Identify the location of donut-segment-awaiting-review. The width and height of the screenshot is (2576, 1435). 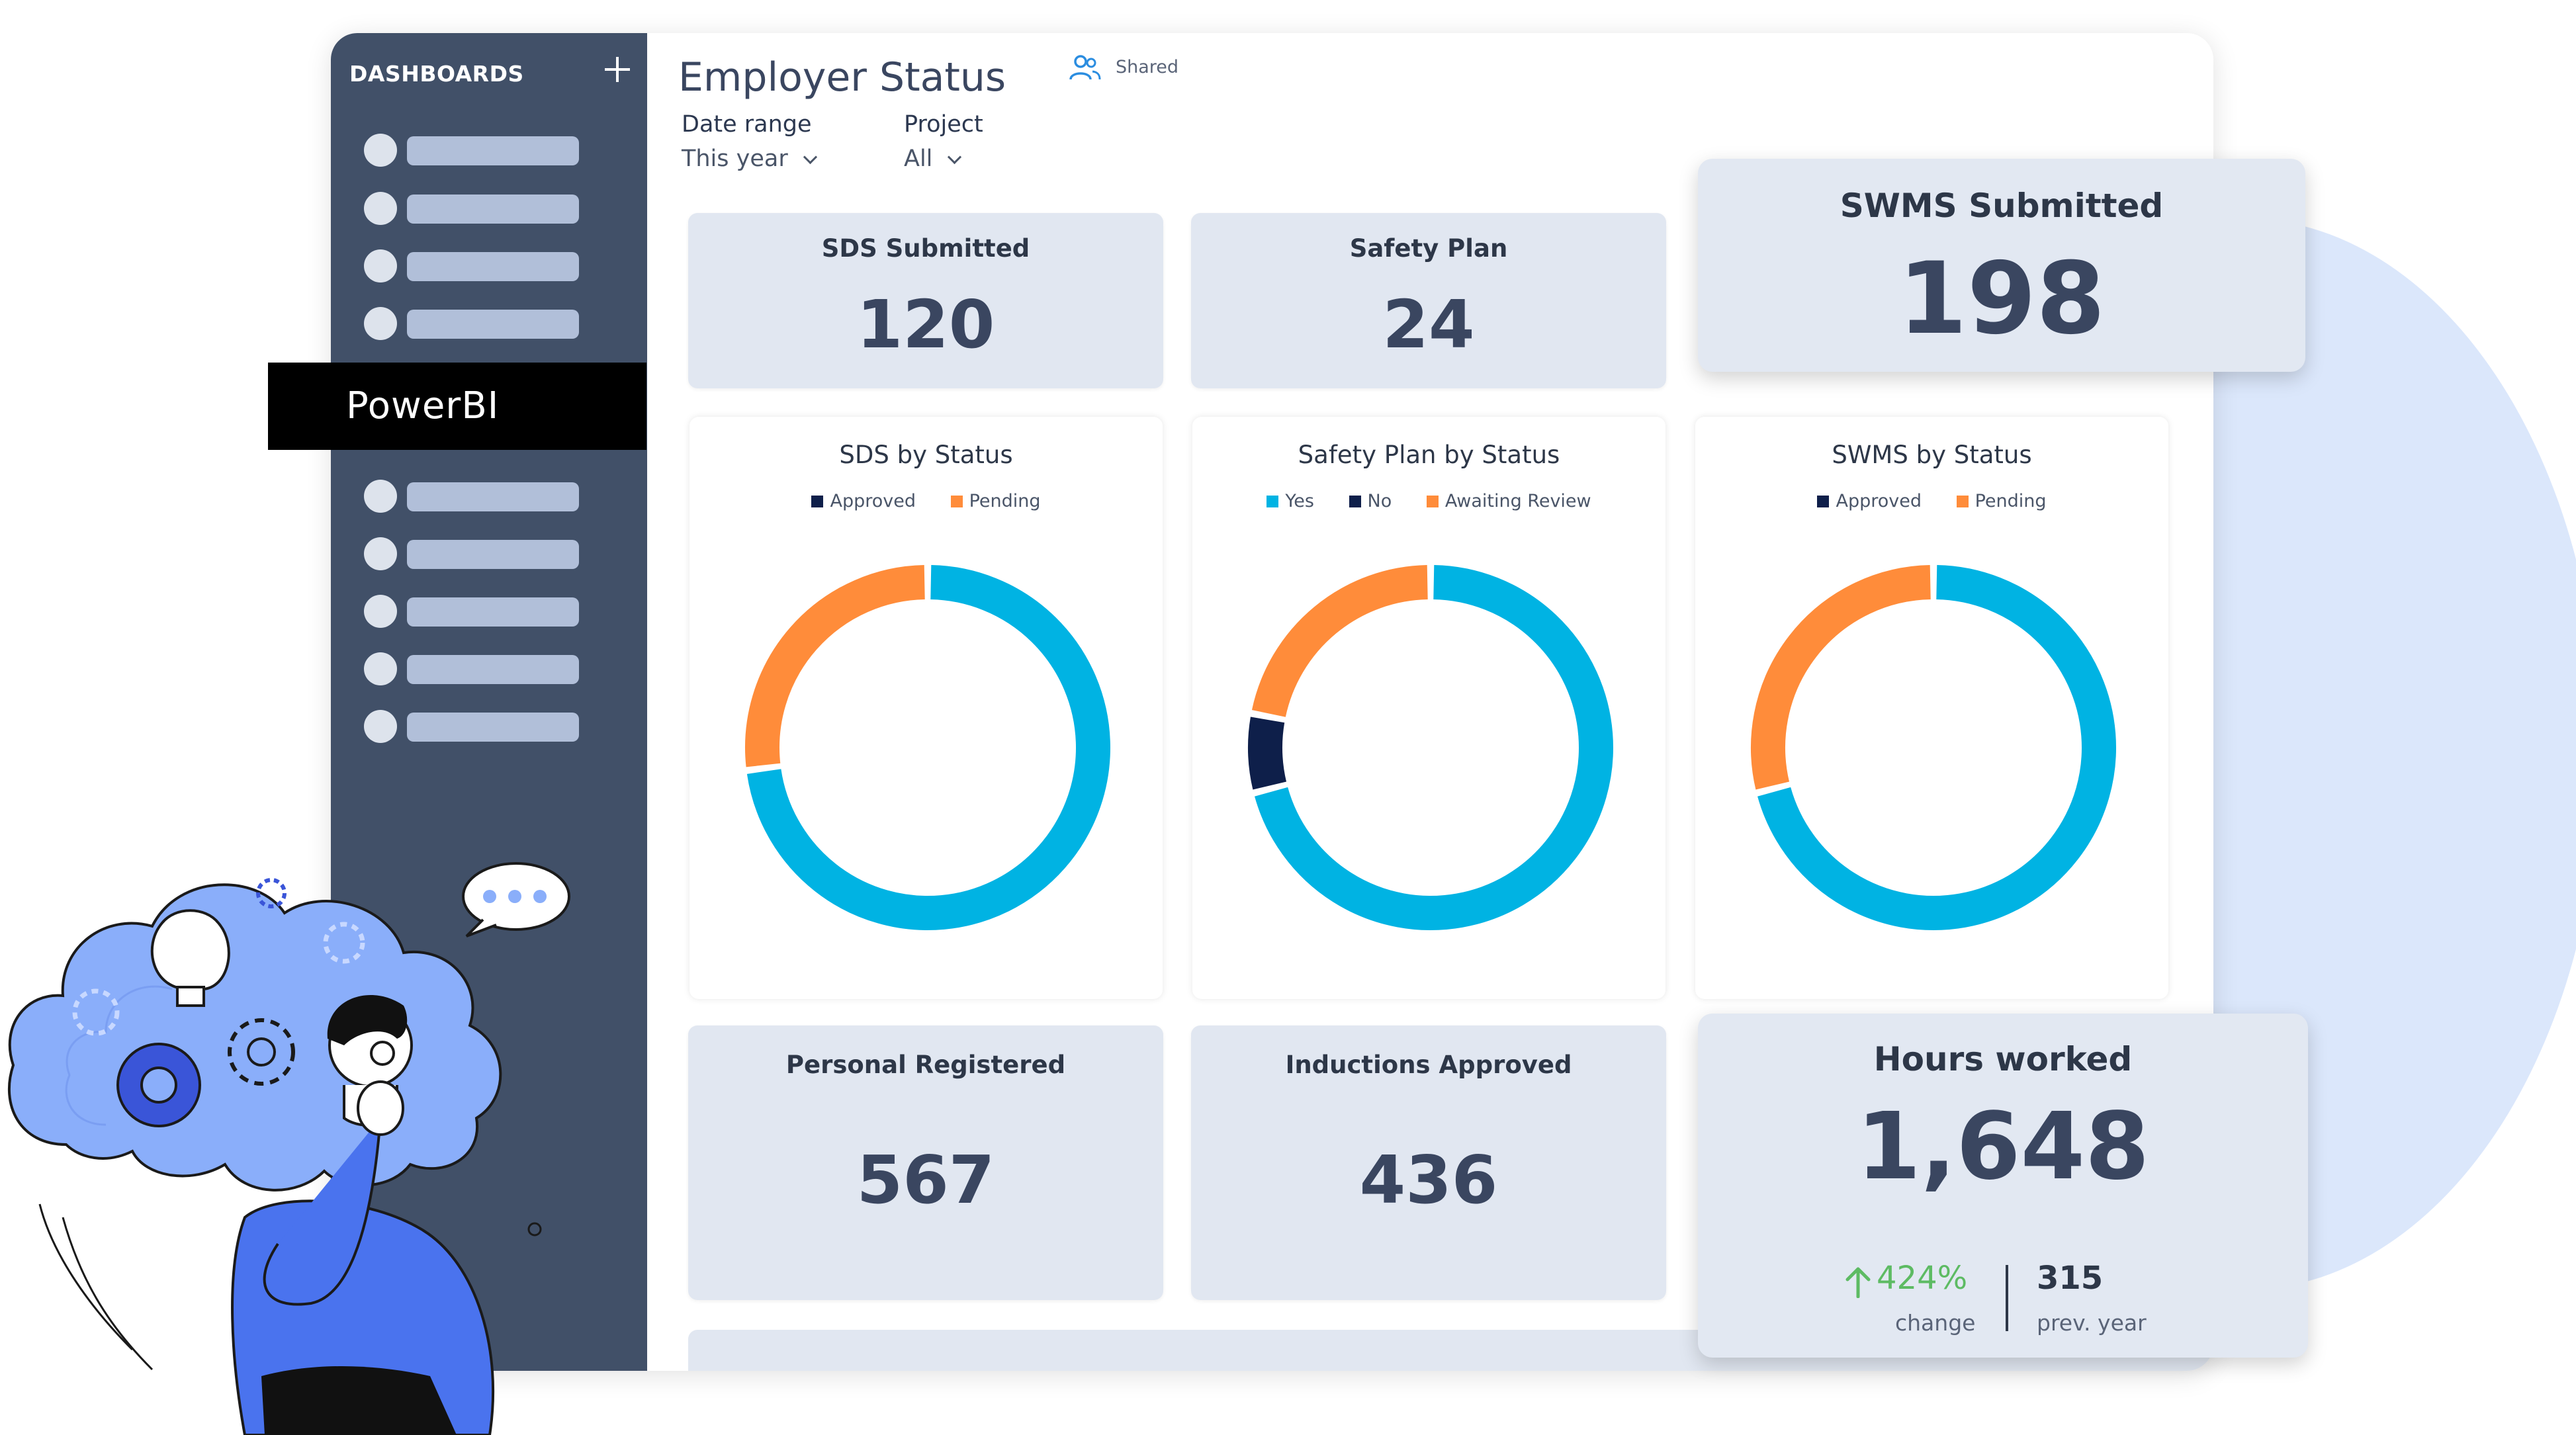
(1340, 641).